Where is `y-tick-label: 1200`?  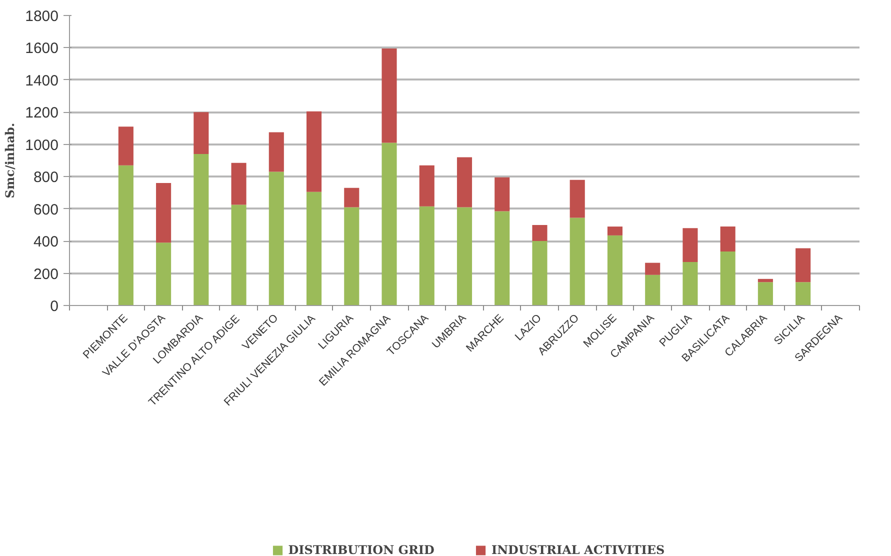
y-tick-label: 1200 is located at coordinates (42, 113).